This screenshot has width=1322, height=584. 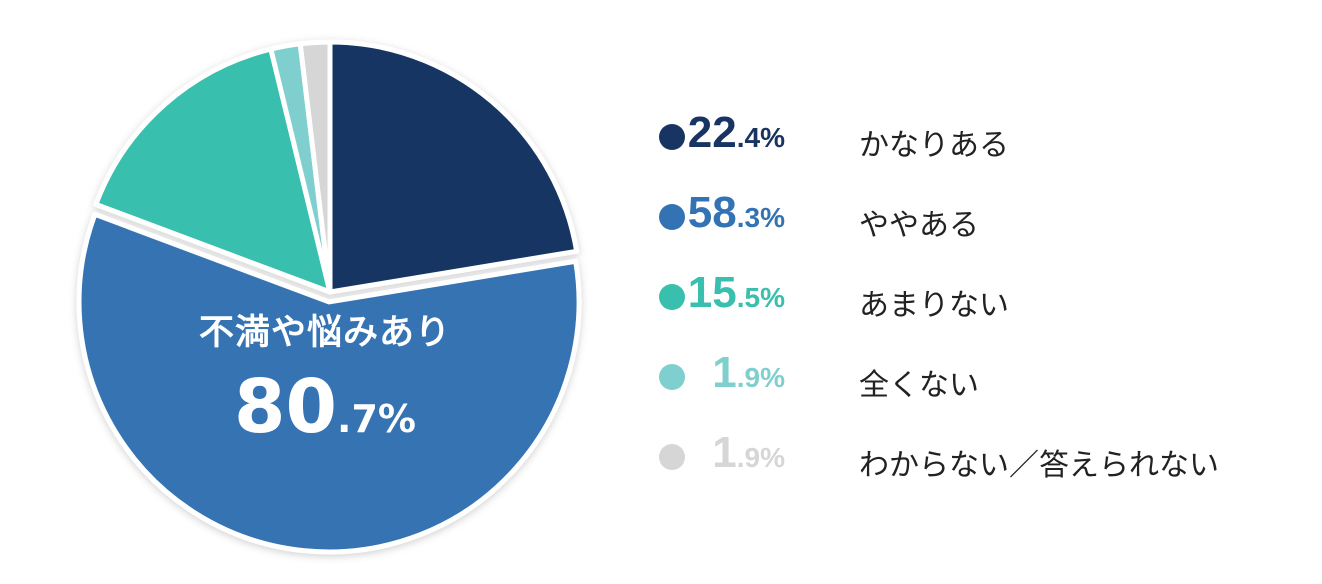 I want to click on legend-value: 15.5%, so click(x=736, y=293).